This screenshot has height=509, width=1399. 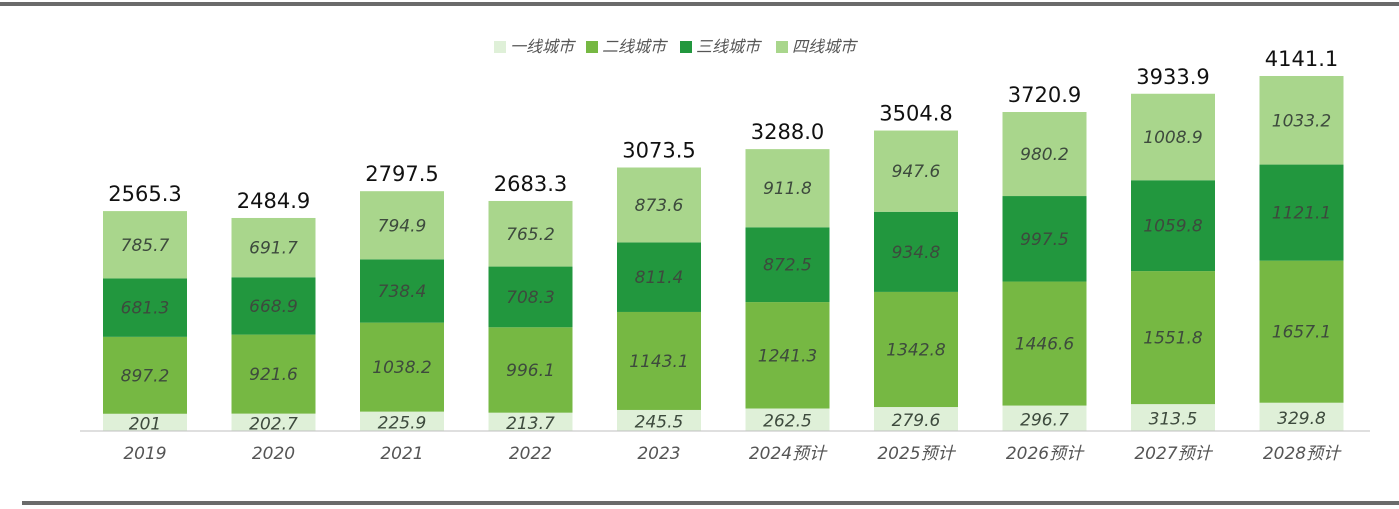 I want to click on total-label: 3073.5, so click(x=658, y=151).